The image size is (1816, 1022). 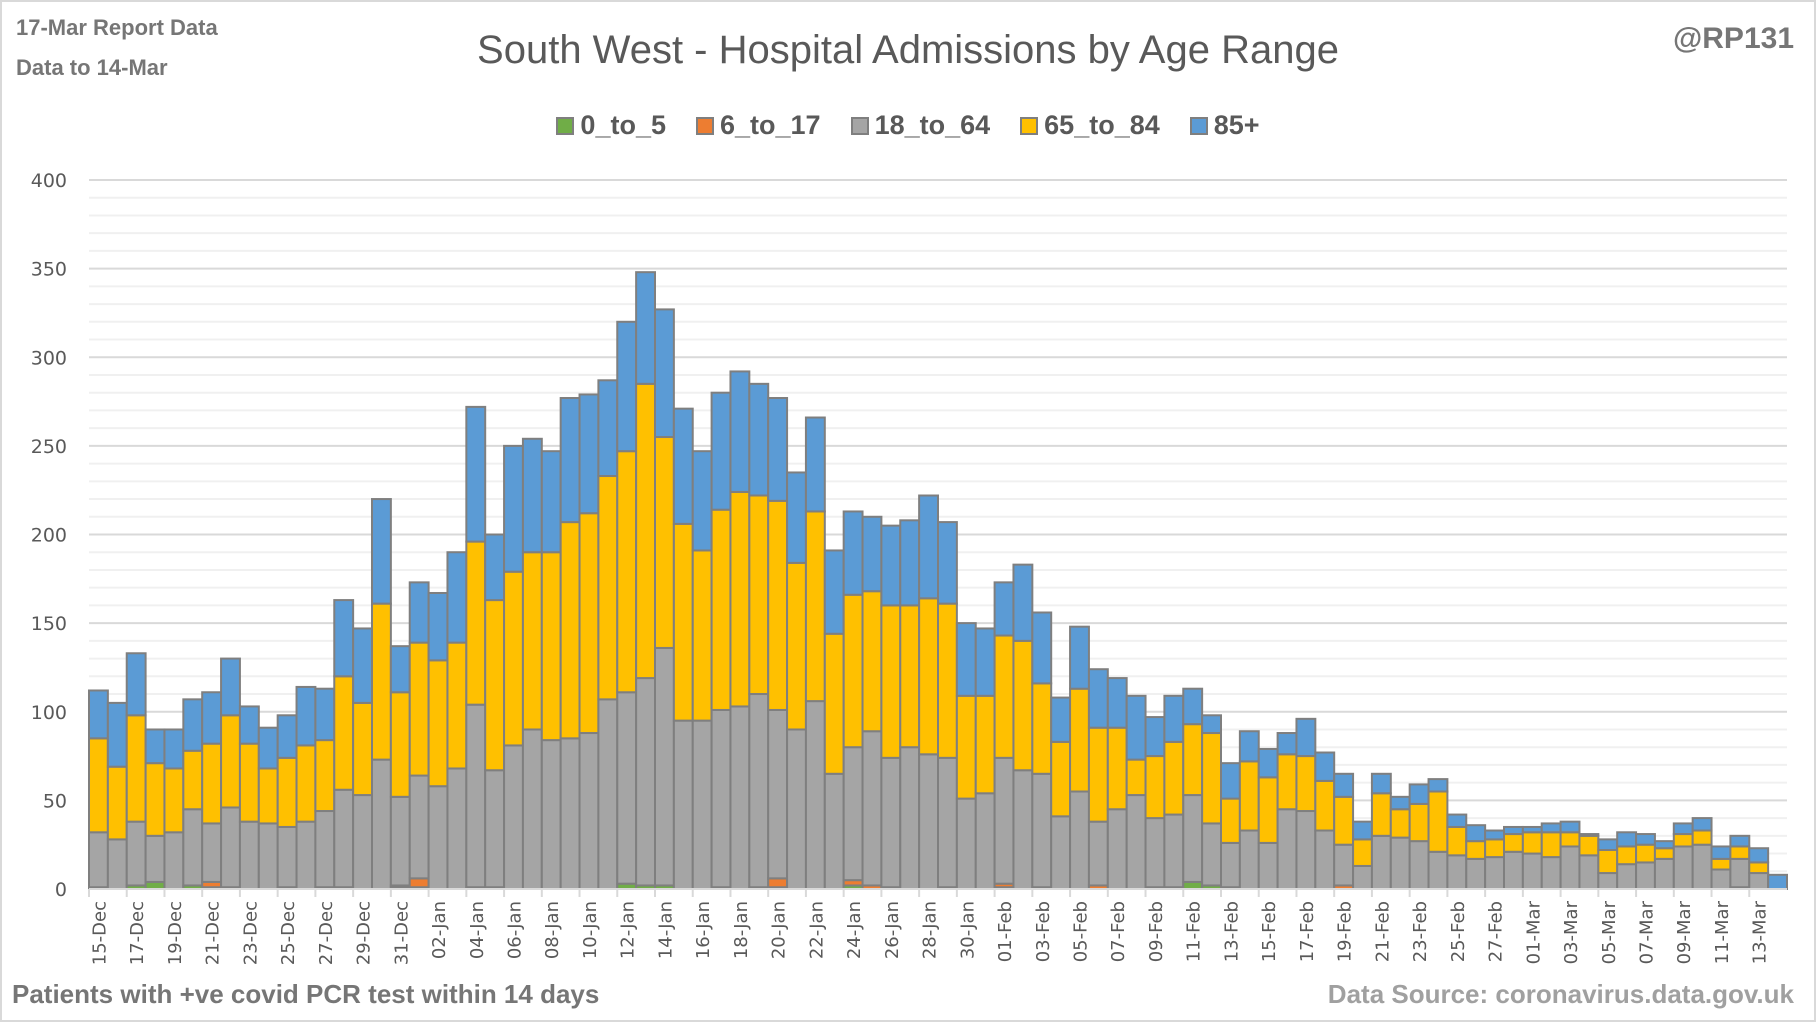 What do you see at coordinates (1571, 932) in the screenshot?
I see `x-tick-label: 03-Mar` at bounding box center [1571, 932].